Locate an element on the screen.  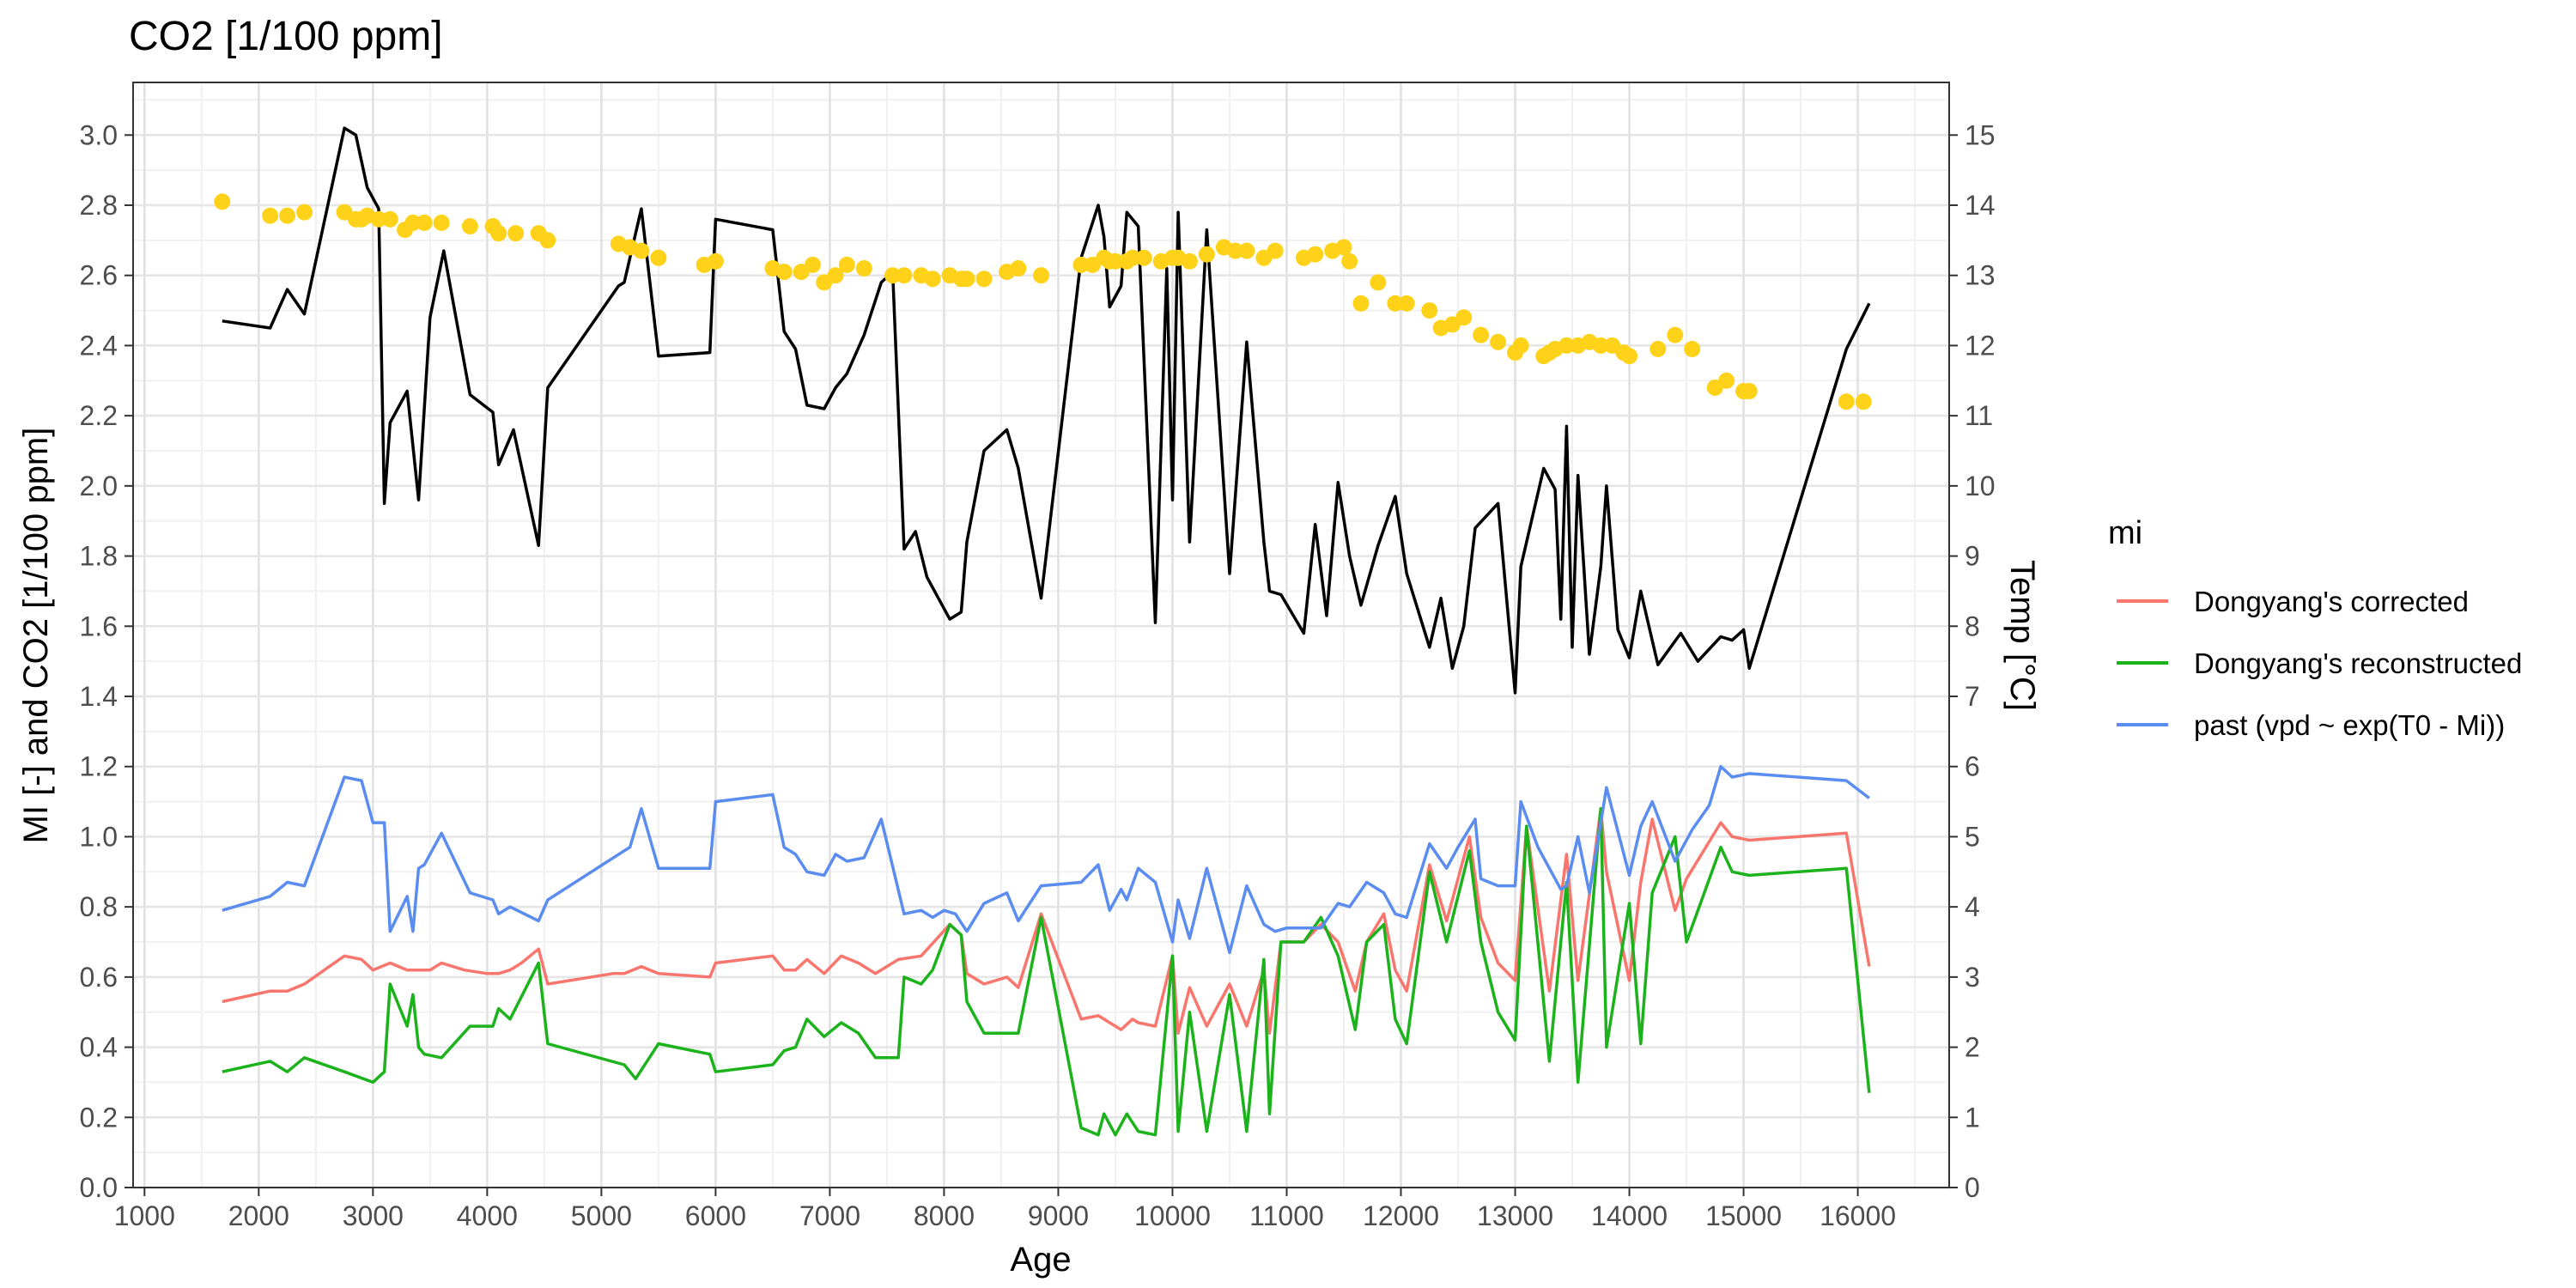
y2-tick-label: 10 is located at coordinates (1981, 486).